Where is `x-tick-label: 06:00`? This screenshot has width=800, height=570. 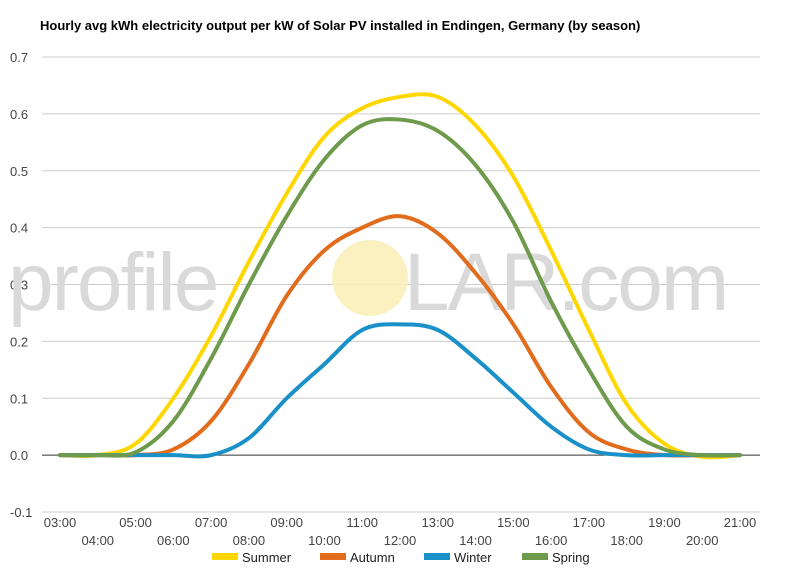
x-tick-label: 06:00 is located at coordinates (173, 540).